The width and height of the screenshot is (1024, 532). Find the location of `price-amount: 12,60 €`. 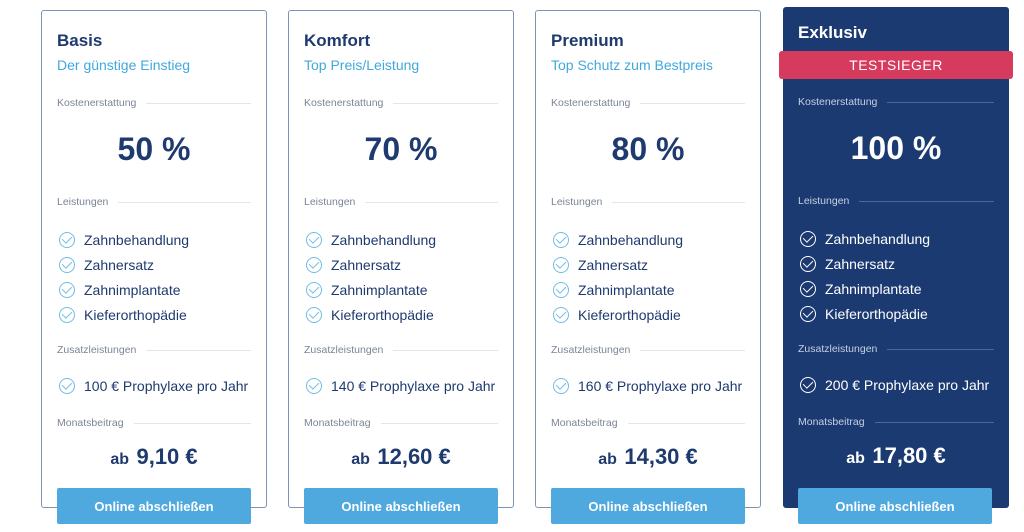

price-amount: 12,60 € is located at coordinates (414, 456).